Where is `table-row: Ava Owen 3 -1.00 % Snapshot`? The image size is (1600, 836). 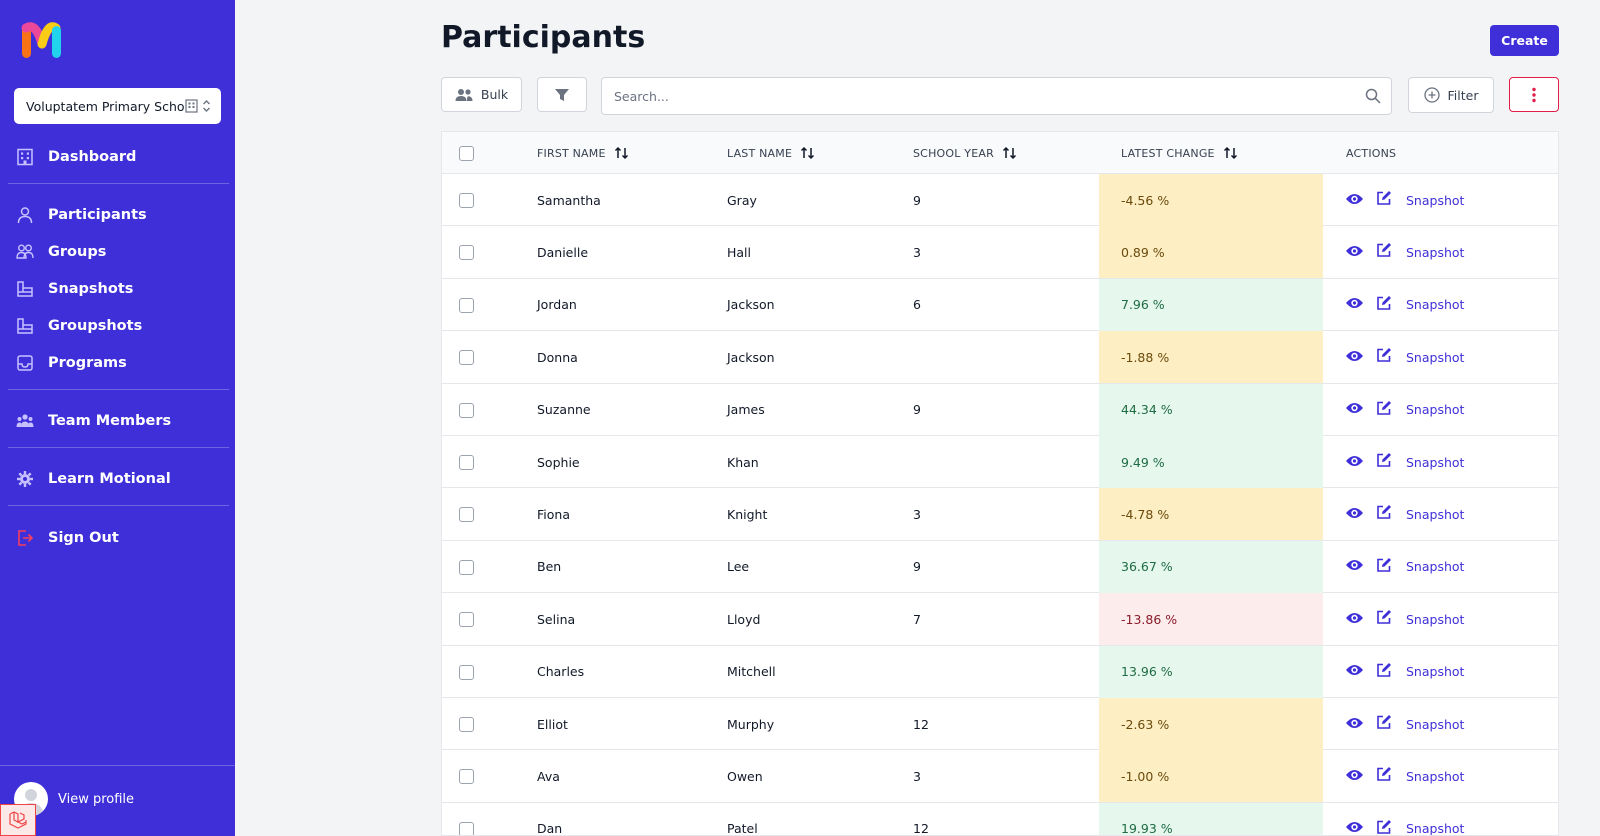
table-row: Ava Owen 3 -1.00 % Snapshot is located at coordinates (1000, 776).